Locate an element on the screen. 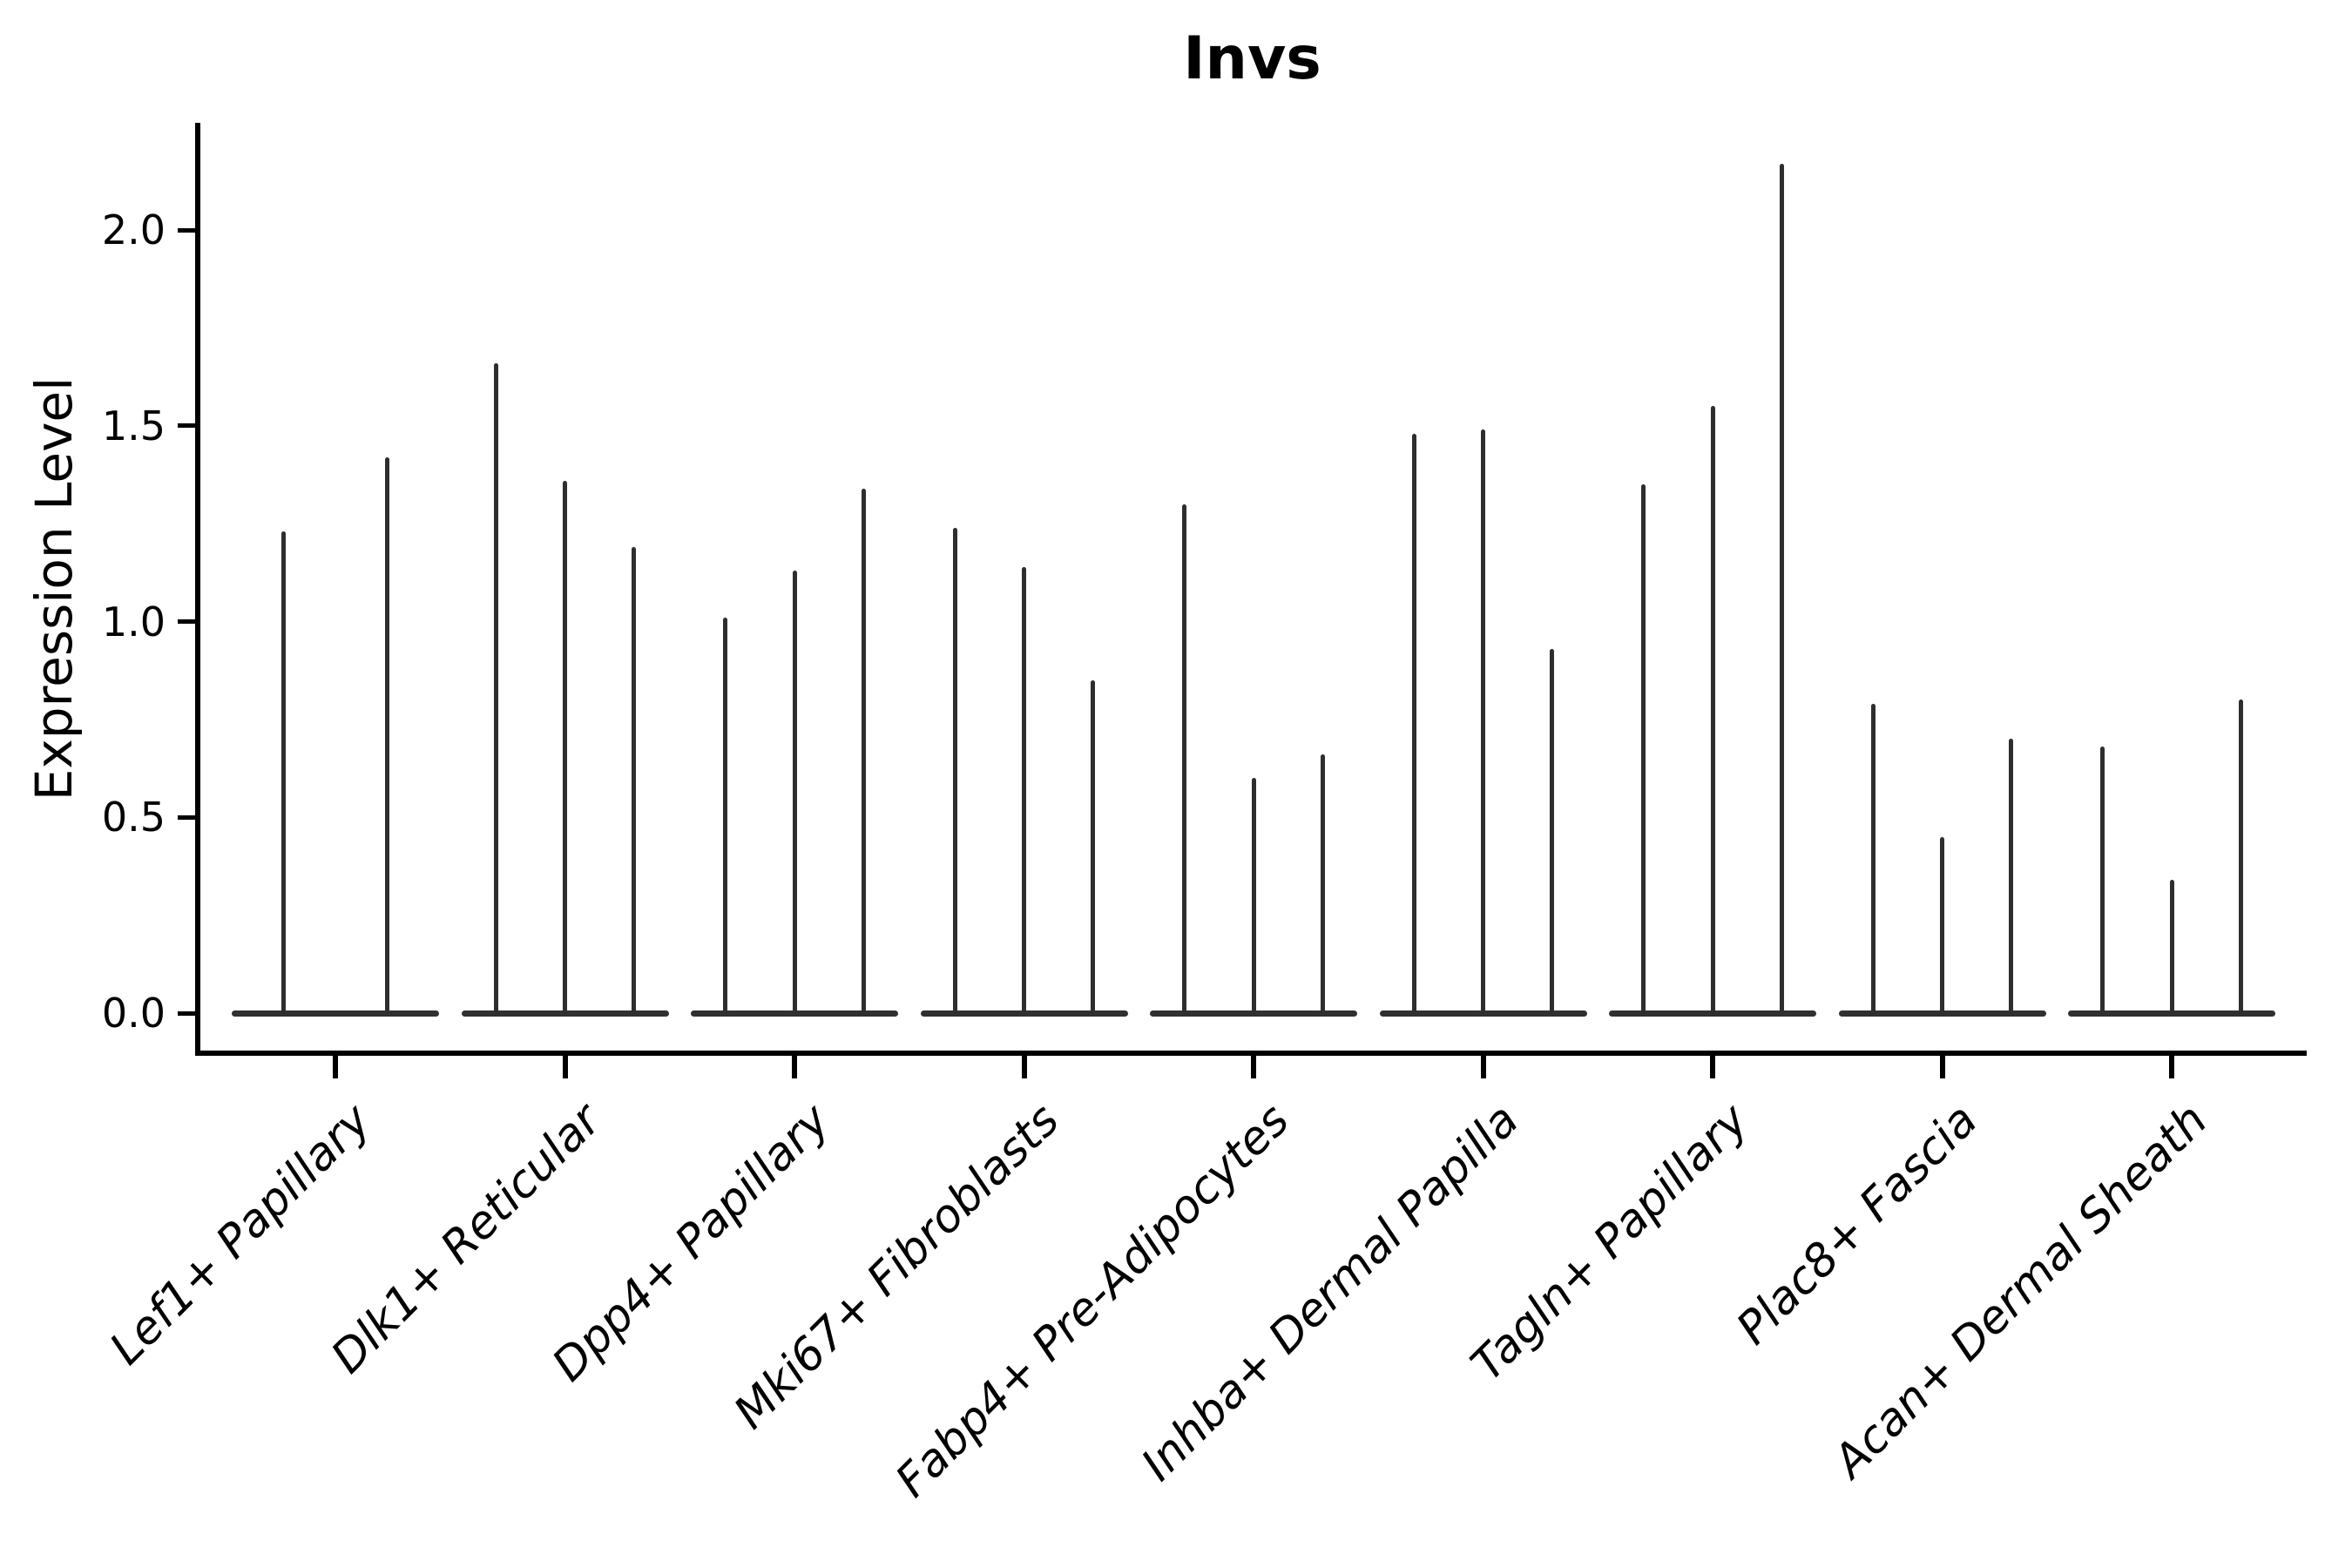 The image size is (2352, 1568). y-tick-label: 0.5 is located at coordinates (134, 817).